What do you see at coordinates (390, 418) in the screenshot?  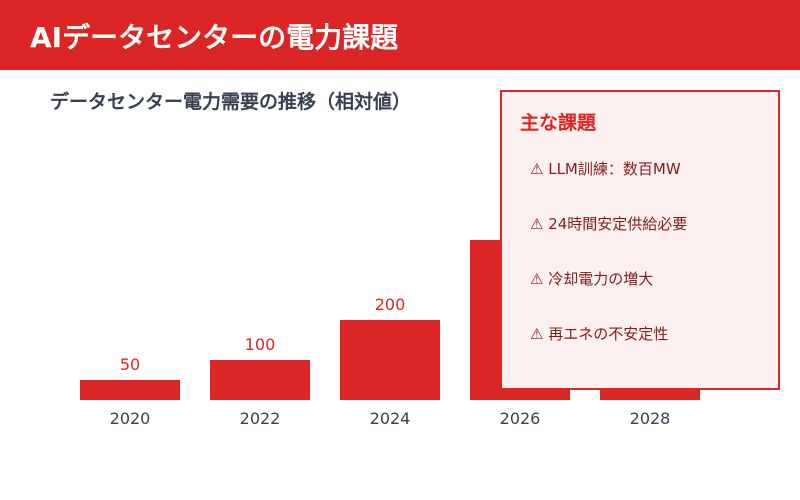 I see `x-tick-label: 2024` at bounding box center [390, 418].